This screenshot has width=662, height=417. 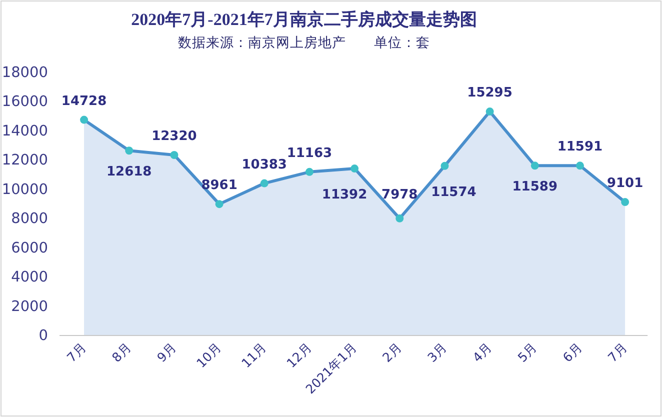 I want to click on data-label: 14728, so click(x=84, y=101).